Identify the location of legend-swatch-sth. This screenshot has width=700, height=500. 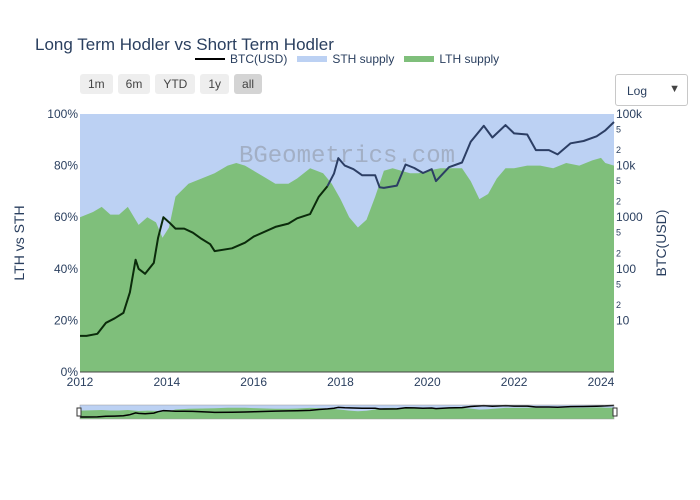
(312, 59).